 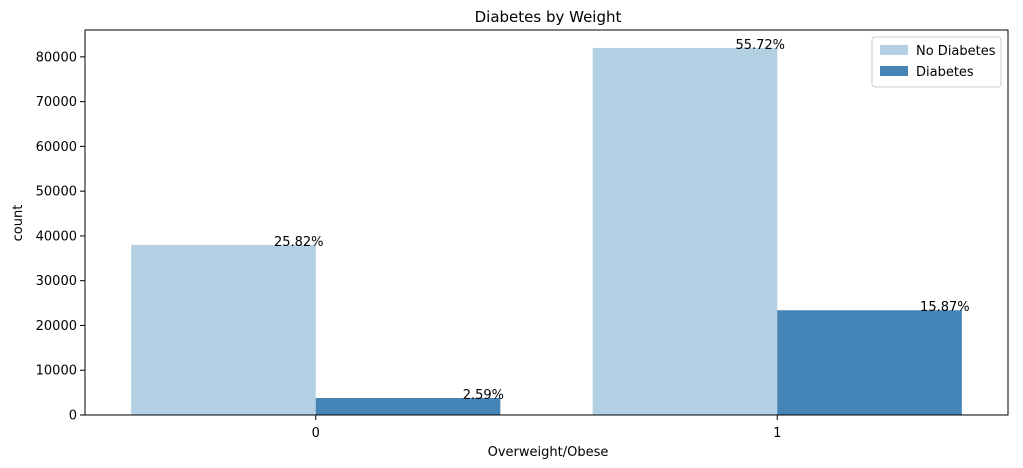 I want to click on y-tick-label: 10000, so click(x=56, y=371).